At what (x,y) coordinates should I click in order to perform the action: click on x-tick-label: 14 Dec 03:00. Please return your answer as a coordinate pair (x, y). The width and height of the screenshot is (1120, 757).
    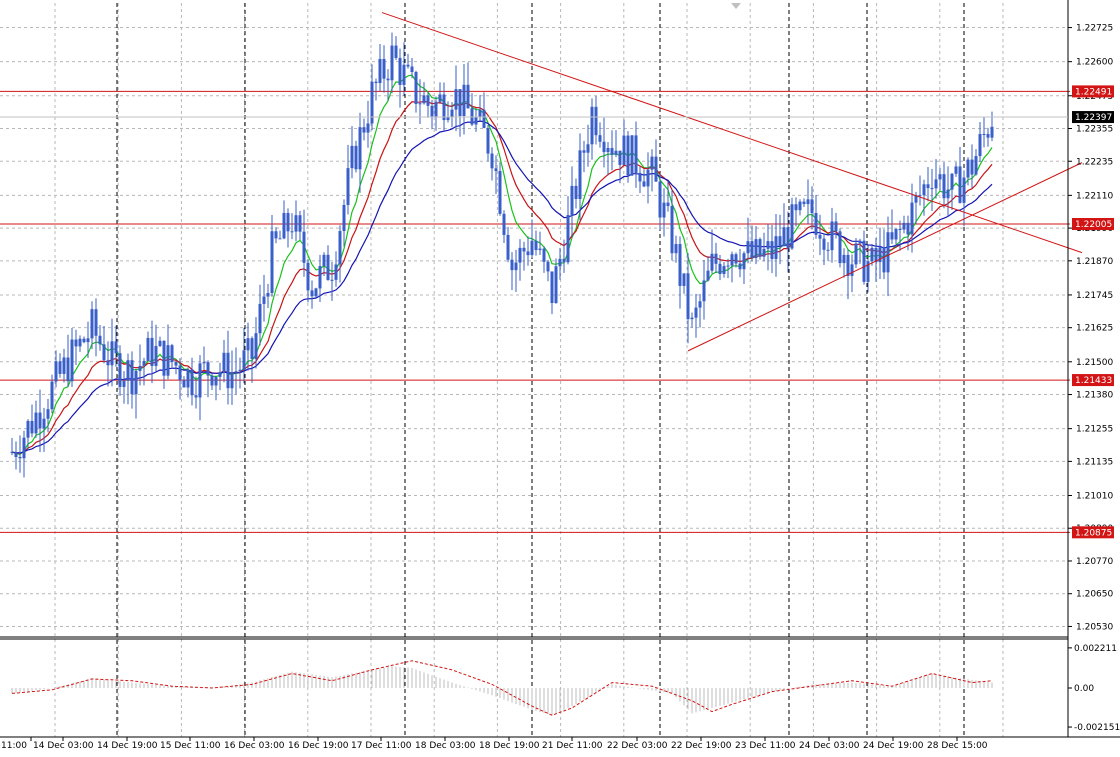
    Looking at the image, I should click on (63, 746).